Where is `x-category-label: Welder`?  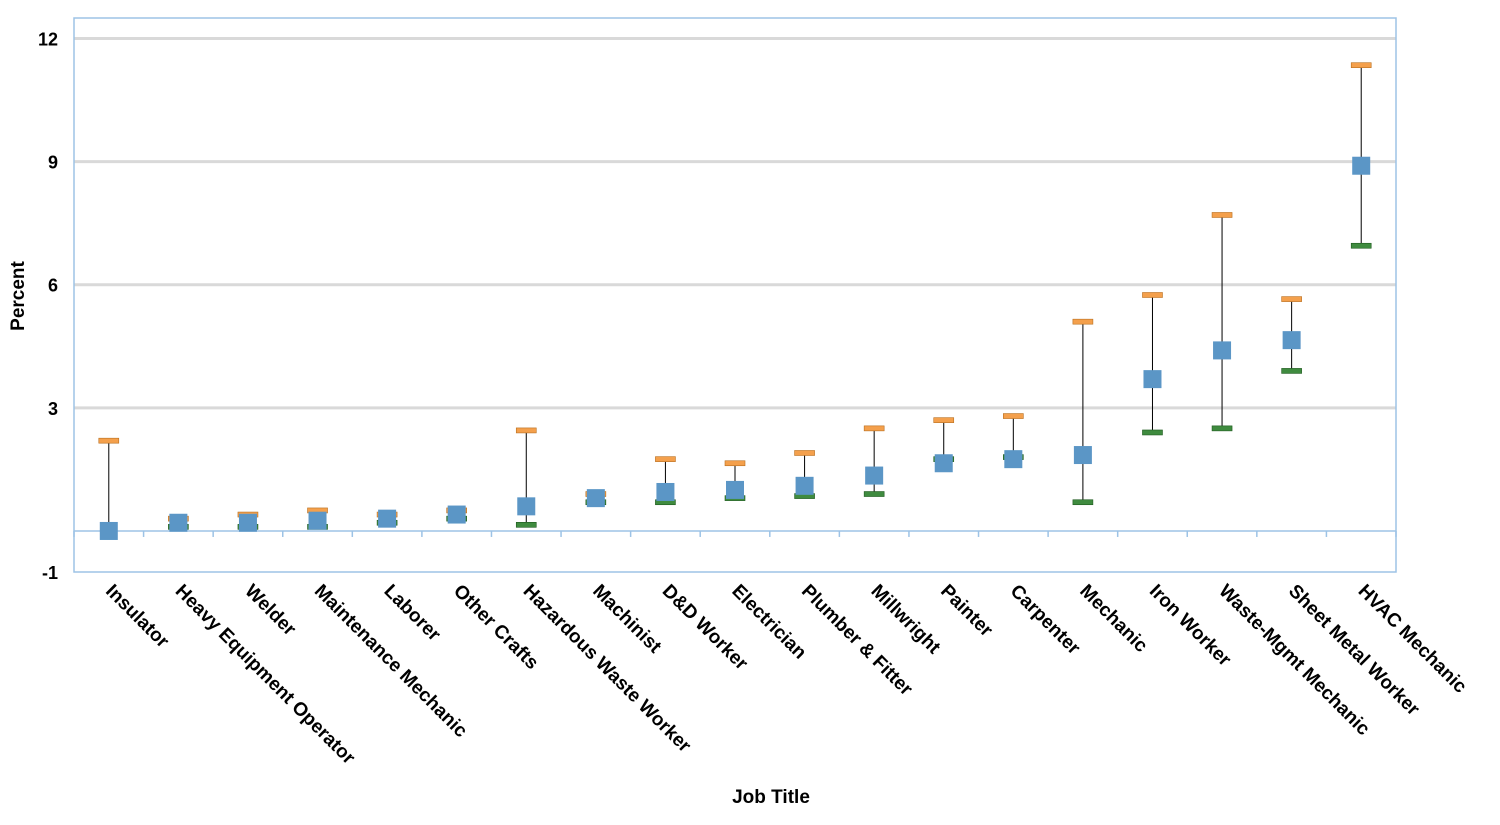 x-category-label: Welder is located at coordinates (270, 611).